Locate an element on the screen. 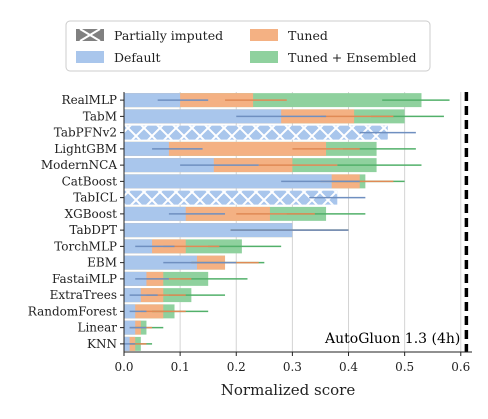 The height and width of the screenshot is (419, 488). y-tick-label: TabICL is located at coordinates (95, 198).